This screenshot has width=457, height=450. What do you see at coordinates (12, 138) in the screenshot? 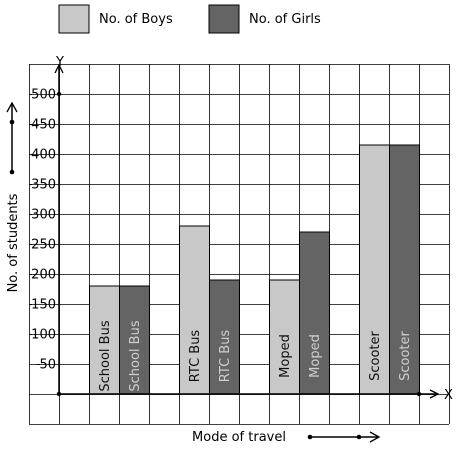
I see `y-axis-direction-arrow` at bounding box center [12, 138].